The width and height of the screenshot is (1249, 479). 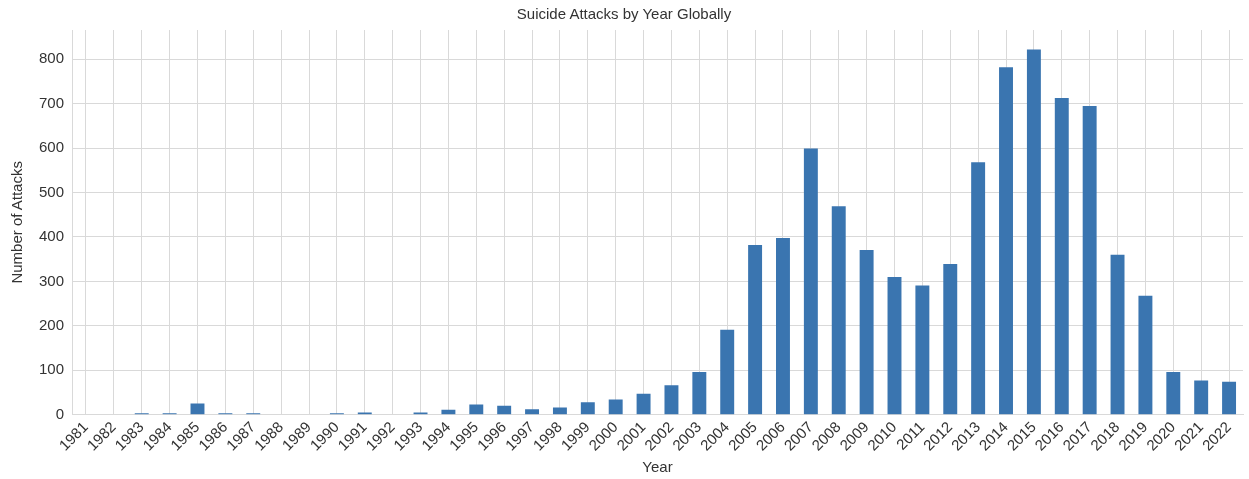 What do you see at coordinates (52, 191) in the screenshot?
I see `y-tick-label: 500` at bounding box center [52, 191].